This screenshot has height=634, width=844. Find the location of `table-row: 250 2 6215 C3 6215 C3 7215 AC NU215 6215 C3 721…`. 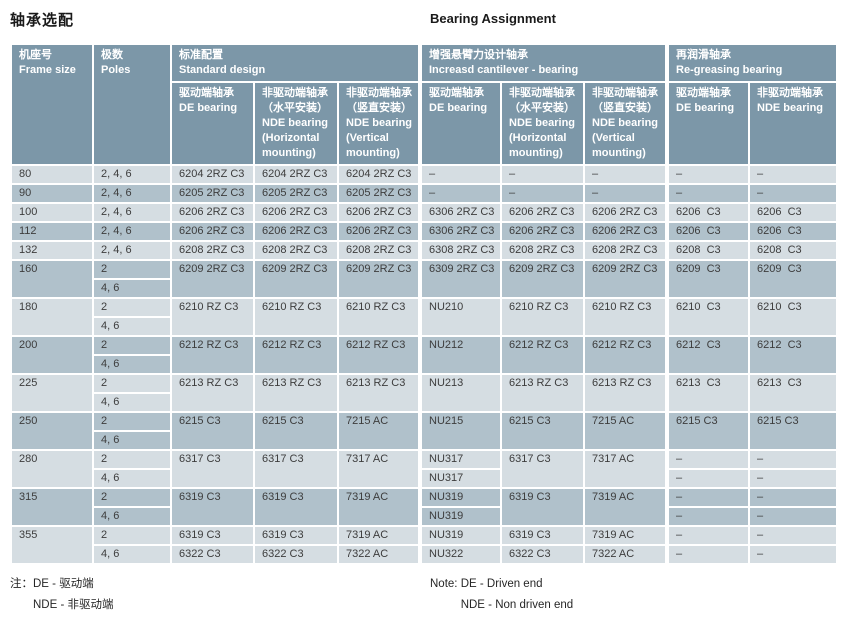

table-row: 250 2 6215 C3 6215 C3 7215 AC NU215 6215 C3 721… is located at coordinates (424, 431).